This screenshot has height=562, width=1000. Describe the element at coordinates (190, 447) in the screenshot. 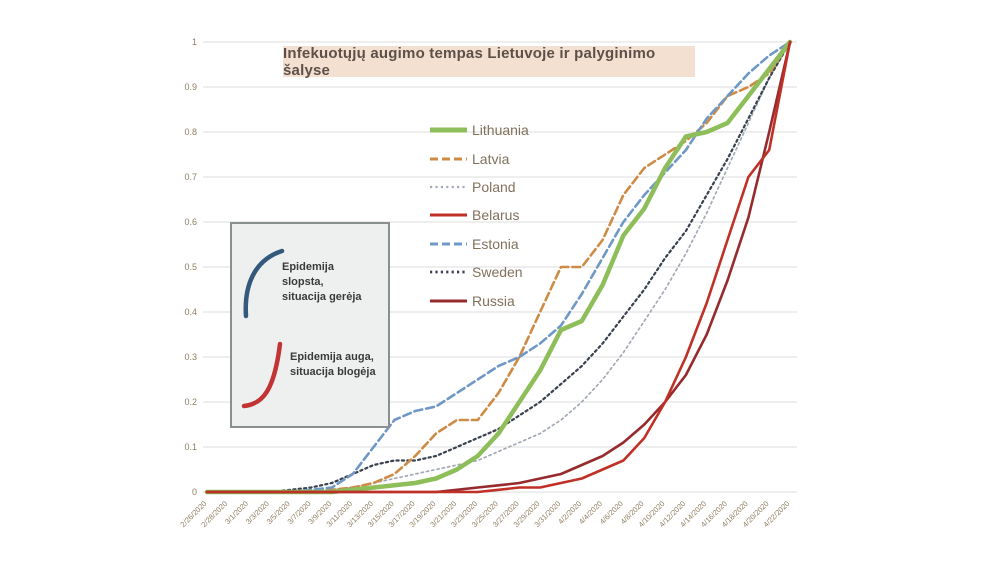

I see `y-axis-tick-label: 0.1` at that location.